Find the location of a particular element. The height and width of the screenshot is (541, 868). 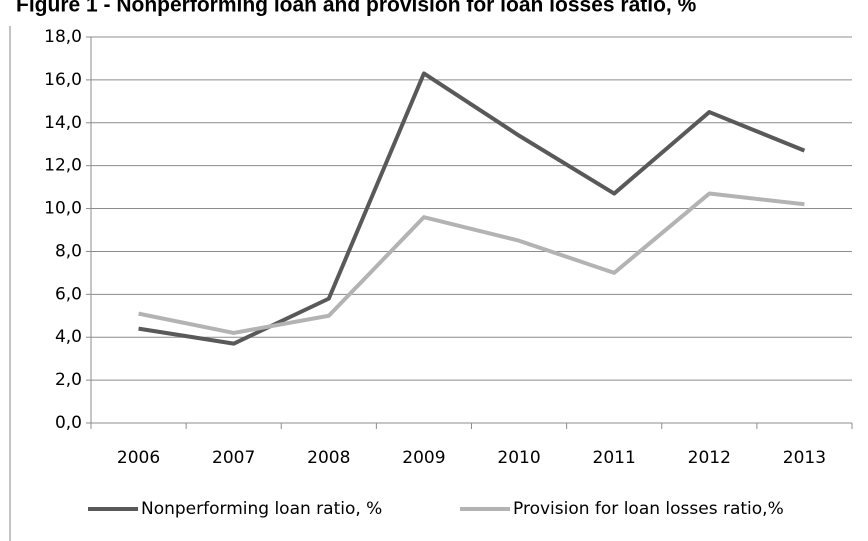

x-tick-label: 2012 is located at coordinates (709, 458).